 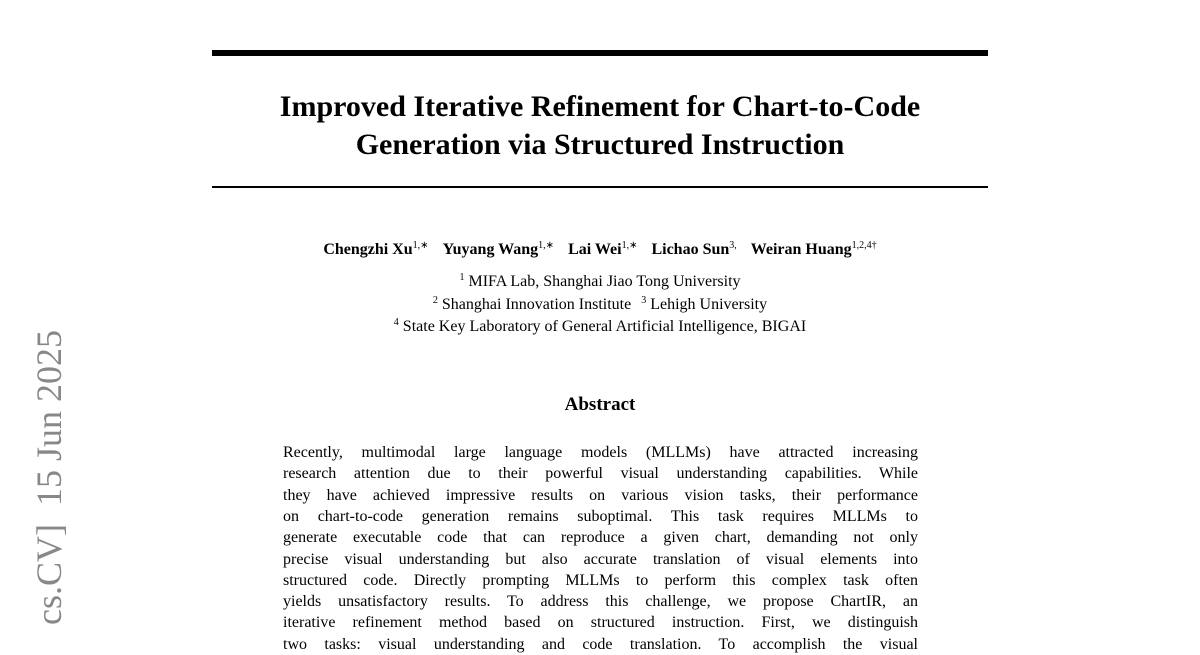 What do you see at coordinates (600, 404) in the screenshot?
I see `abstract-heading: Abstract` at bounding box center [600, 404].